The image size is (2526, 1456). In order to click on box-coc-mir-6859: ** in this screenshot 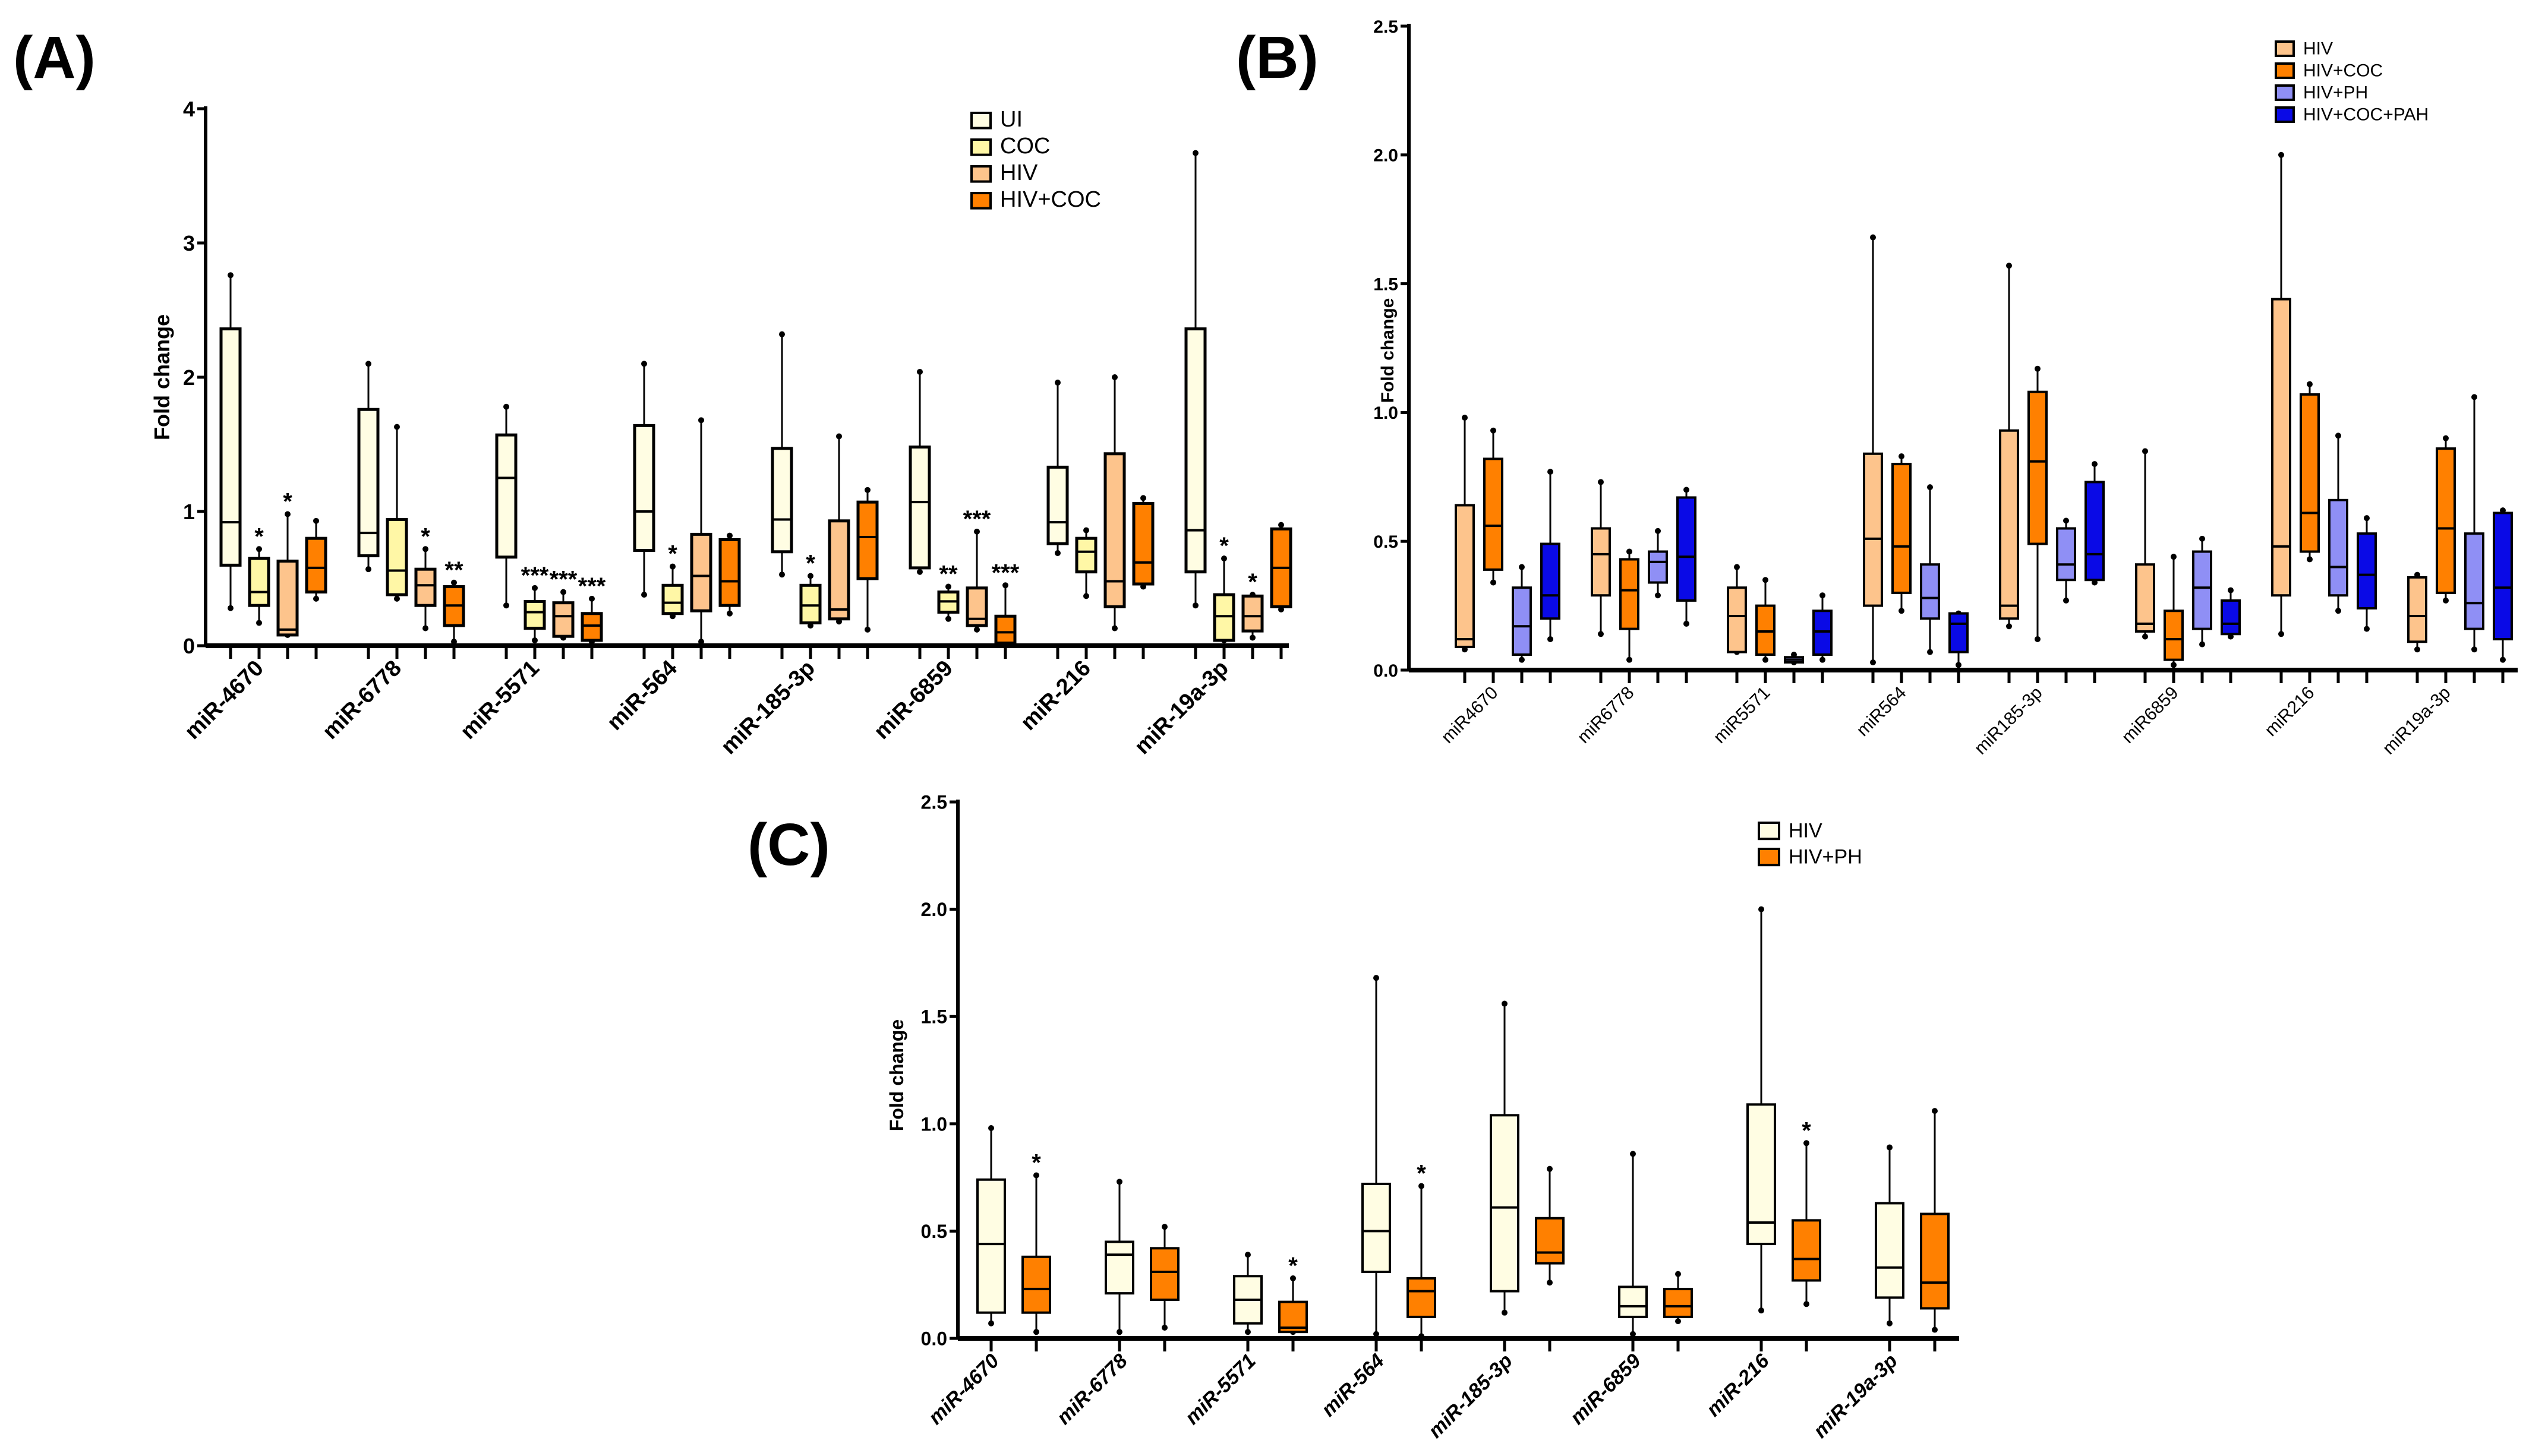, I will do `click(948, 591)`.